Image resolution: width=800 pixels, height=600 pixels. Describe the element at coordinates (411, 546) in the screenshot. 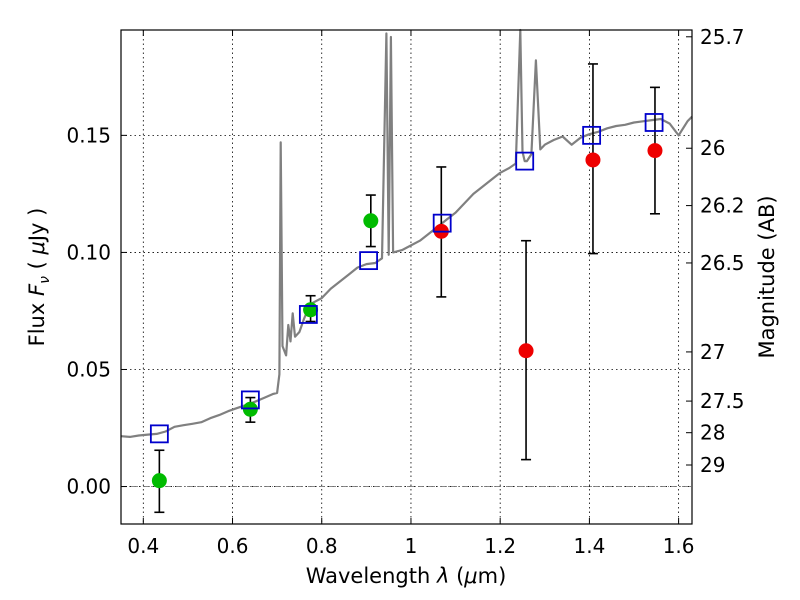

I see `x-tick-label-3: 1` at that location.